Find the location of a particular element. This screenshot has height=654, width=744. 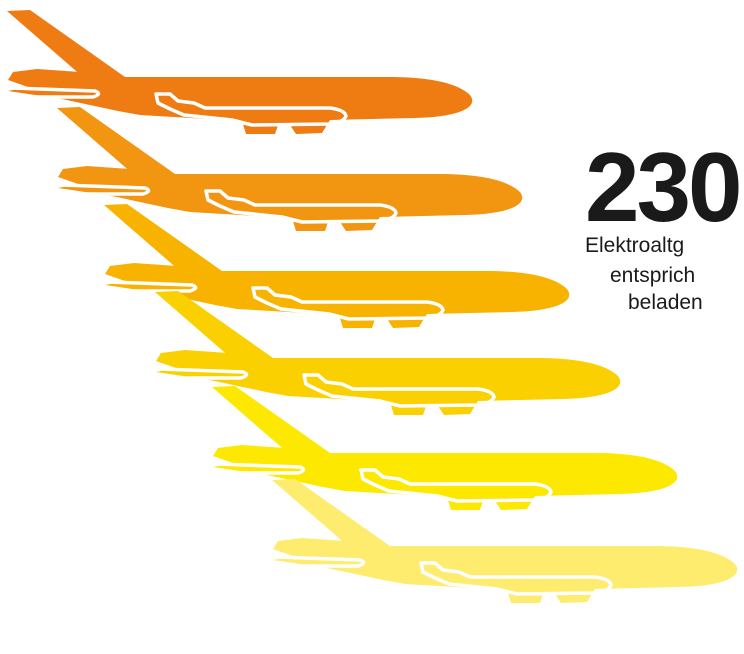

plane-5-icon is located at coordinates (445, 448).